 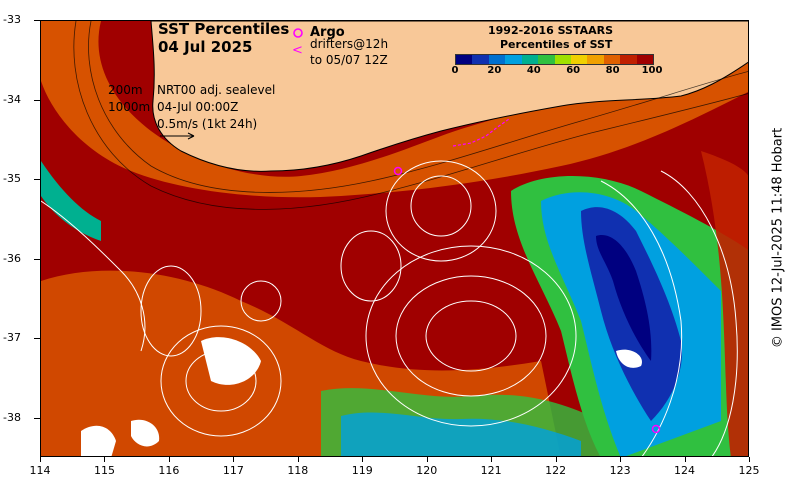 I want to click on x-tick-label: 115, so click(x=104, y=470).